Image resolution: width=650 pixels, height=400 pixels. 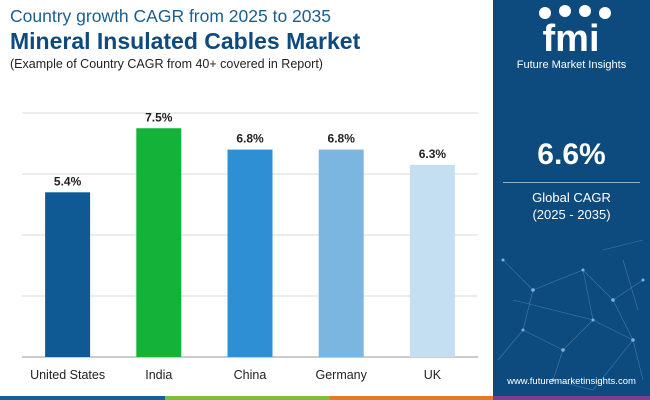 I want to click on footer-strip-blue, so click(x=82, y=398).